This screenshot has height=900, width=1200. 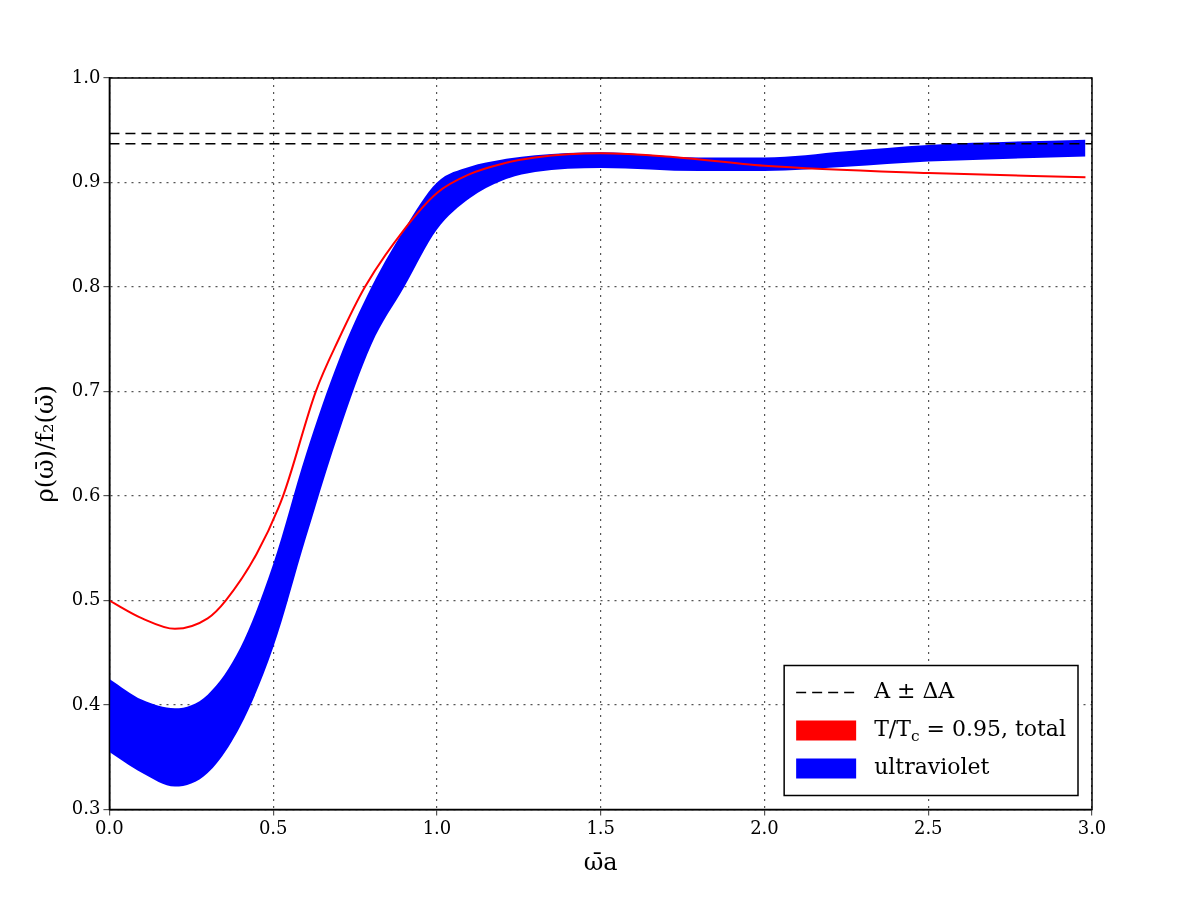 I want to click on y-tick-label: 0.7, so click(x=86, y=390).